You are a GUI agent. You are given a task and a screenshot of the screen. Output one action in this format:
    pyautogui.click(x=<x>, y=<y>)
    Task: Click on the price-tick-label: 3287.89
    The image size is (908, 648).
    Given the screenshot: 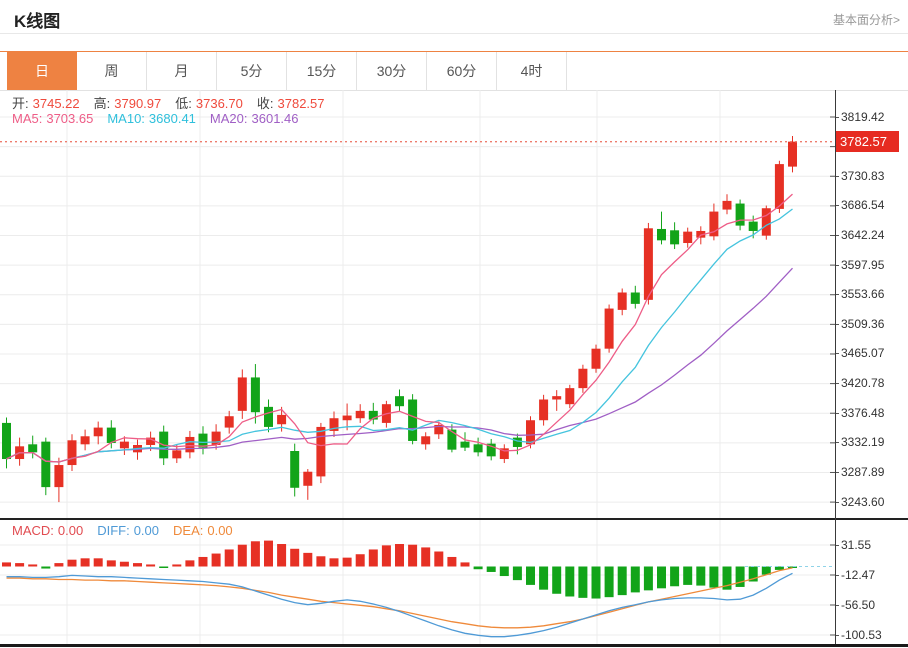 What is the action you would take?
    pyautogui.click(x=859, y=471)
    